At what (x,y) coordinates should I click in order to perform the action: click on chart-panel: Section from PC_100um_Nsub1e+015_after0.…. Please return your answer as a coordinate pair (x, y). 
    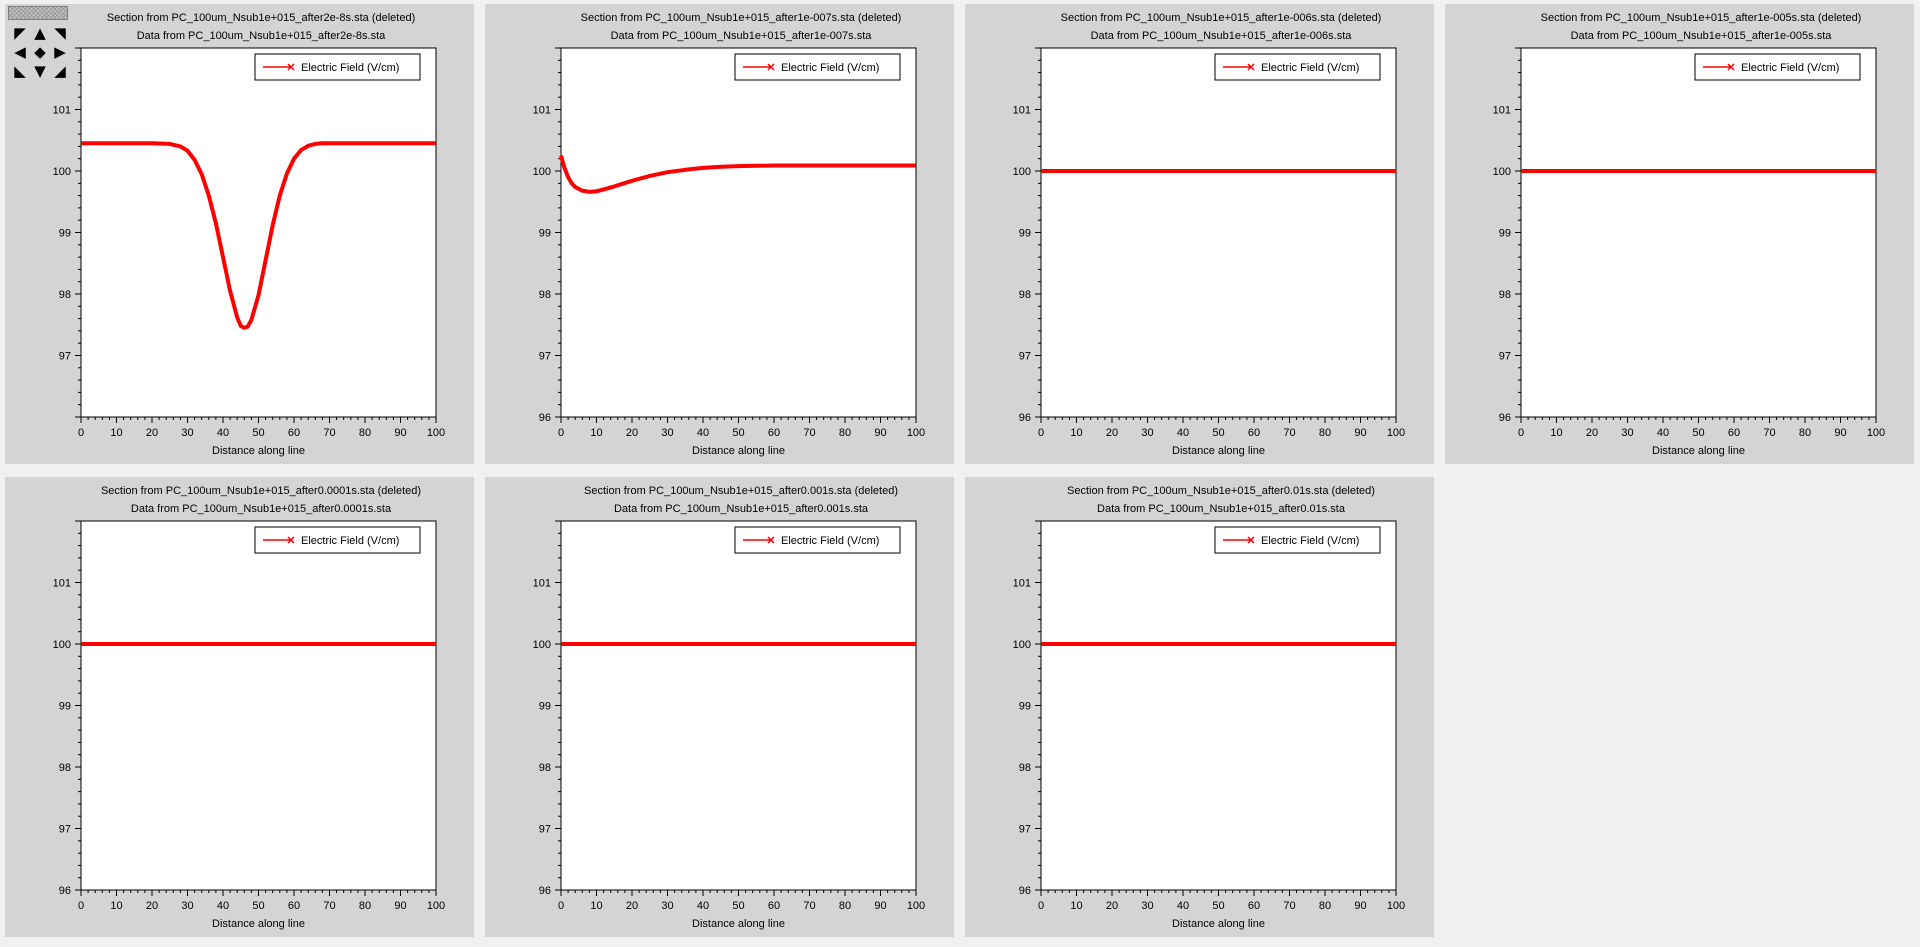
    Looking at the image, I should click on (239, 707).